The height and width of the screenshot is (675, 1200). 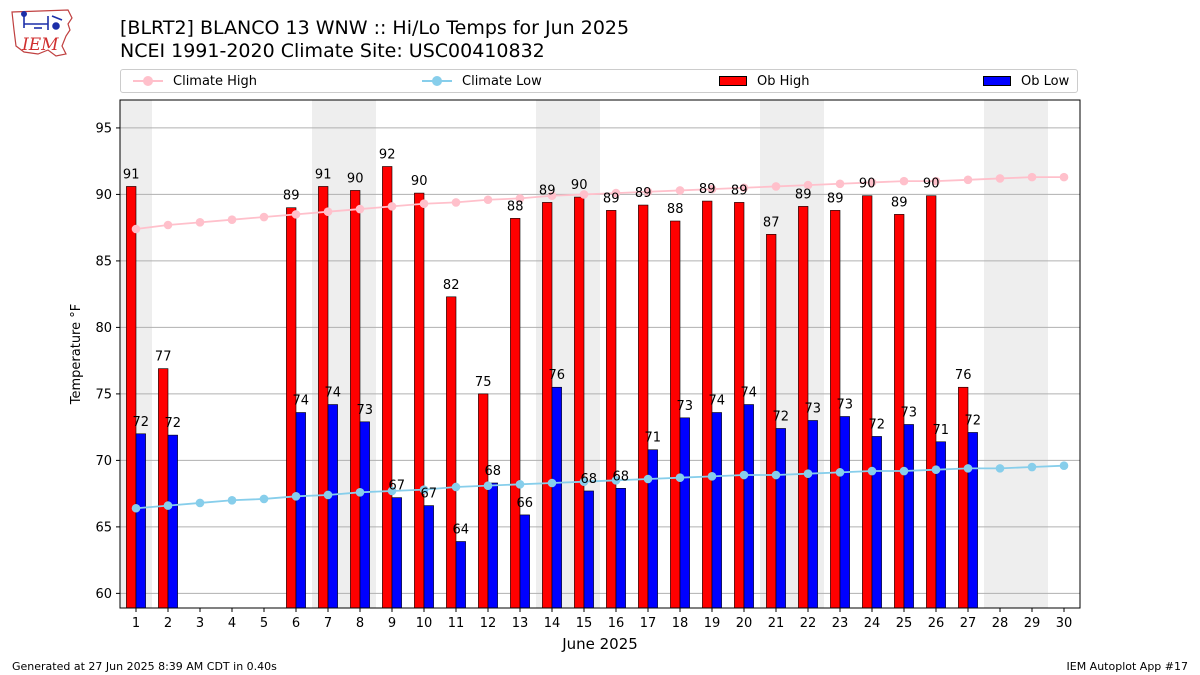 What do you see at coordinates (941, 430) in the screenshot?
I see `ob-low-label-day-26: 71` at bounding box center [941, 430].